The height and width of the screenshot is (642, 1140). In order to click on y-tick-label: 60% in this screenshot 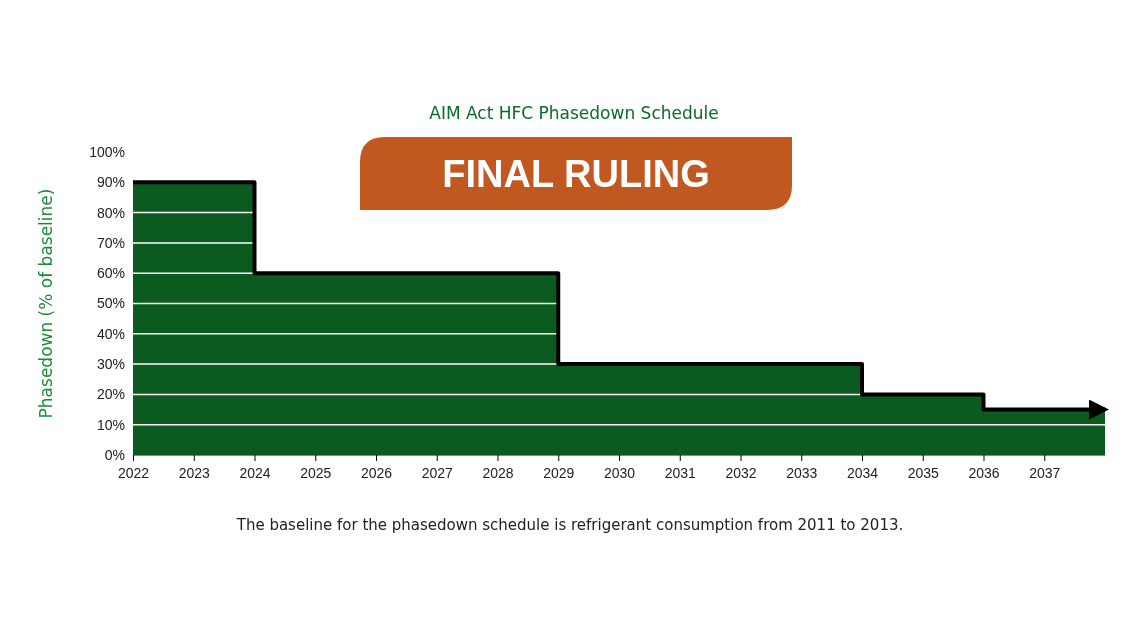, I will do `click(110, 273)`.